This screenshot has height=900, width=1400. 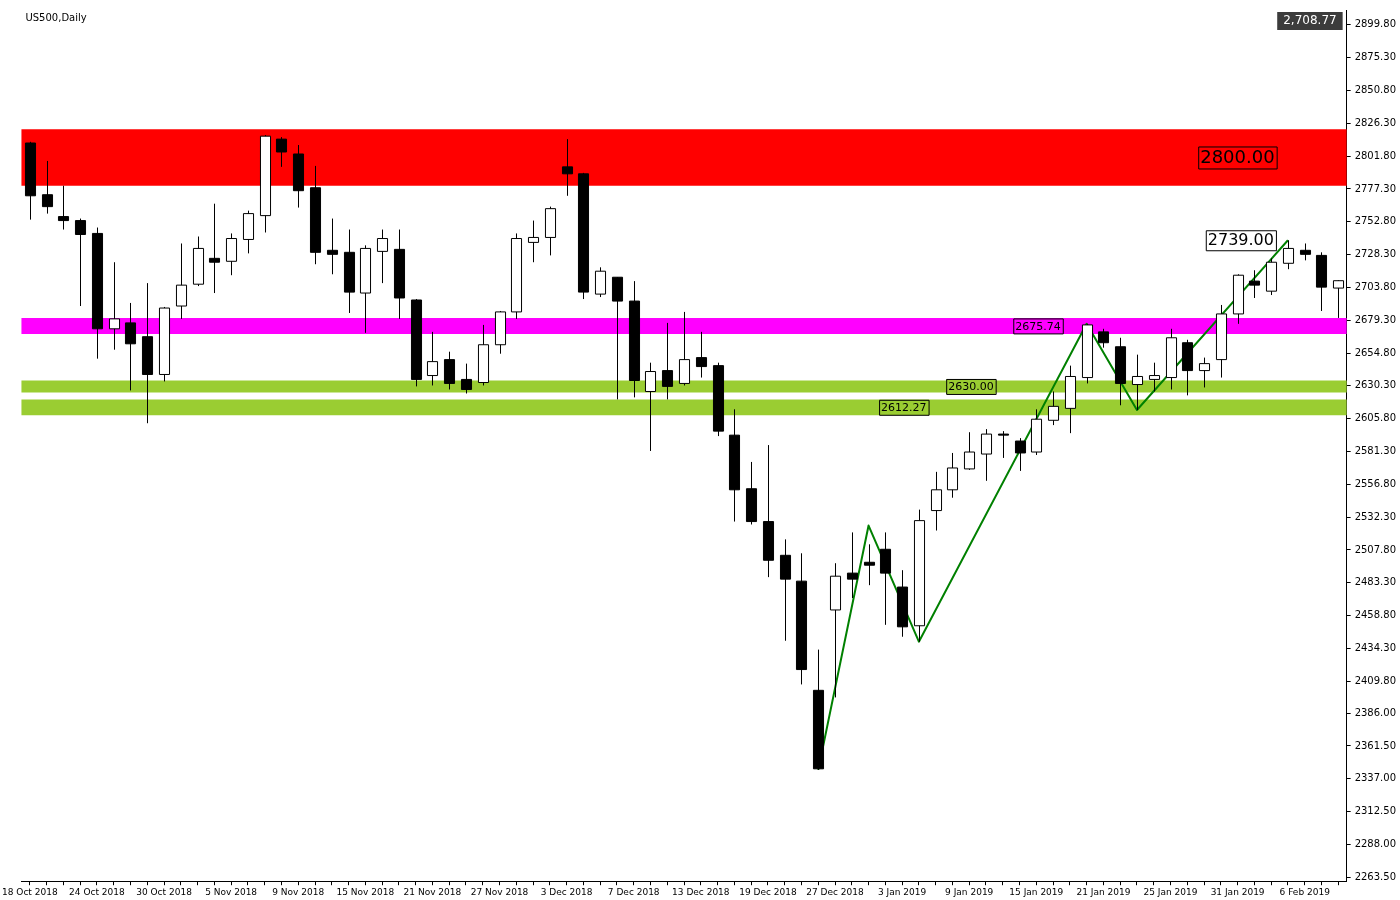 What do you see at coordinates (1375, 516) in the screenshot?
I see `y-tick-label: 2532.30` at bounding box center [1375, 516].